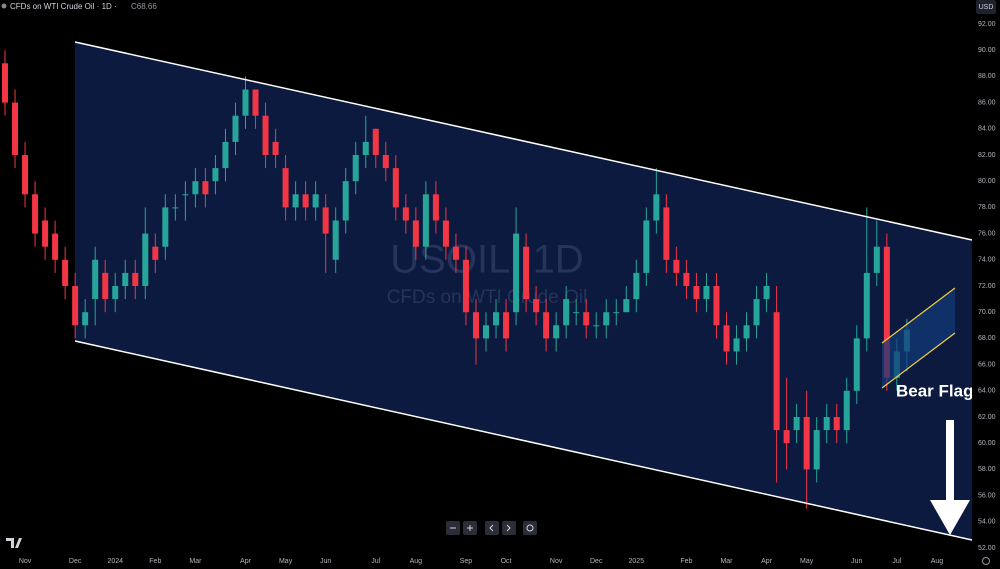 The height and width of the screenshot is (569, 1000). What do you see at coordinates (986, 561) in the screenshot?
I see `settings-icon` at bounding box center [986, 561].